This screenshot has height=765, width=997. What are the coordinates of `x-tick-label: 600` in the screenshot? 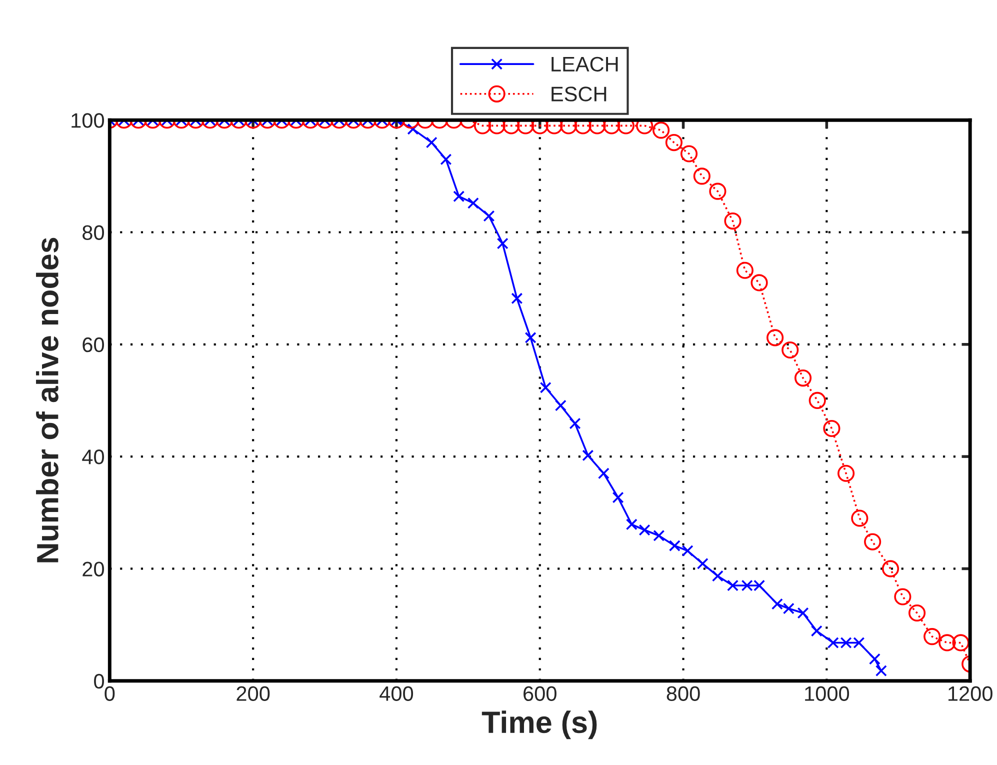 It's located at (540, 694).